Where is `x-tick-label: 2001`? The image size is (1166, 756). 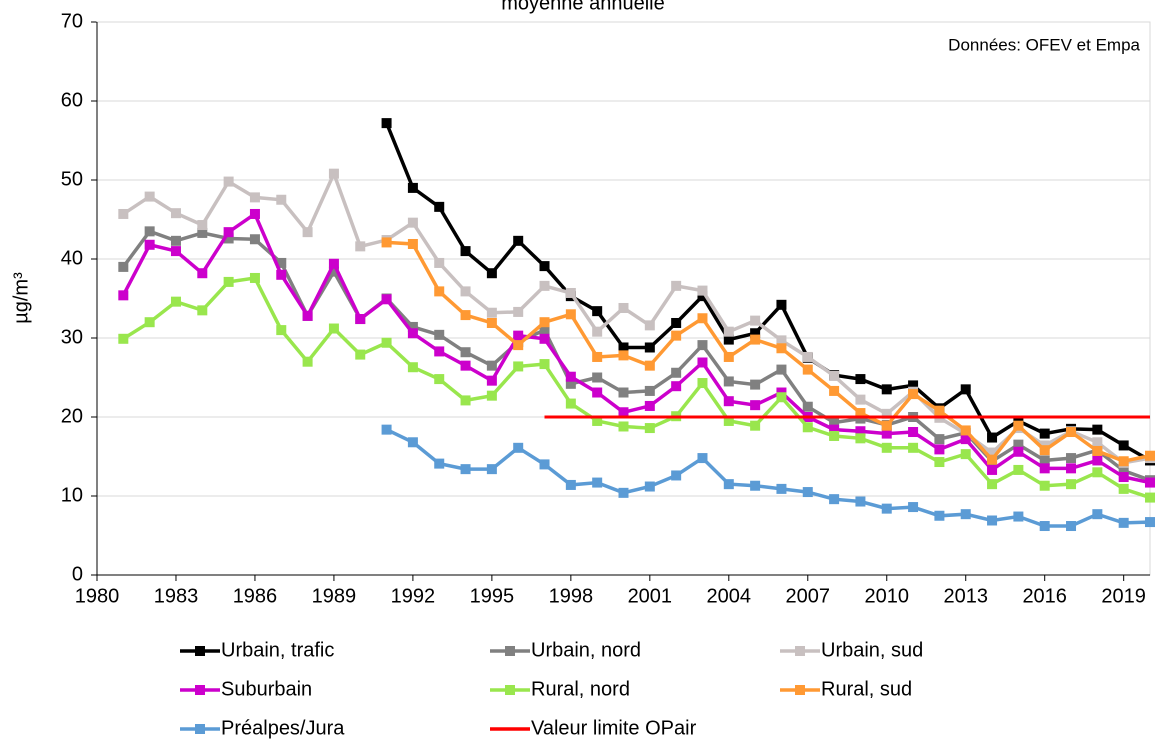
x-tick-label: 2001 is located at coordinates (650, 596).